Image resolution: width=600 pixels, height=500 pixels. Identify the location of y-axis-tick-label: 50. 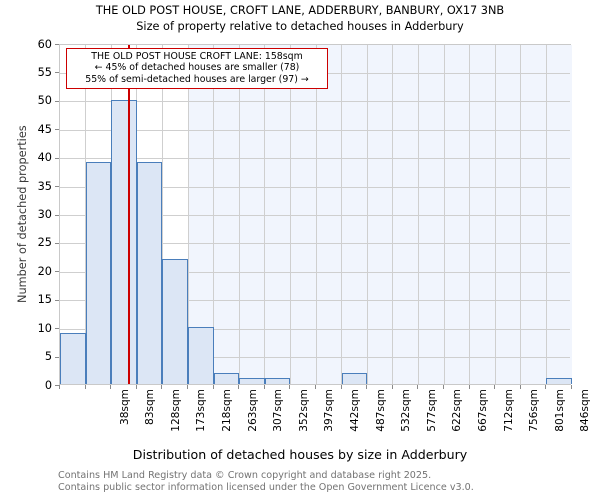
(44, 101).